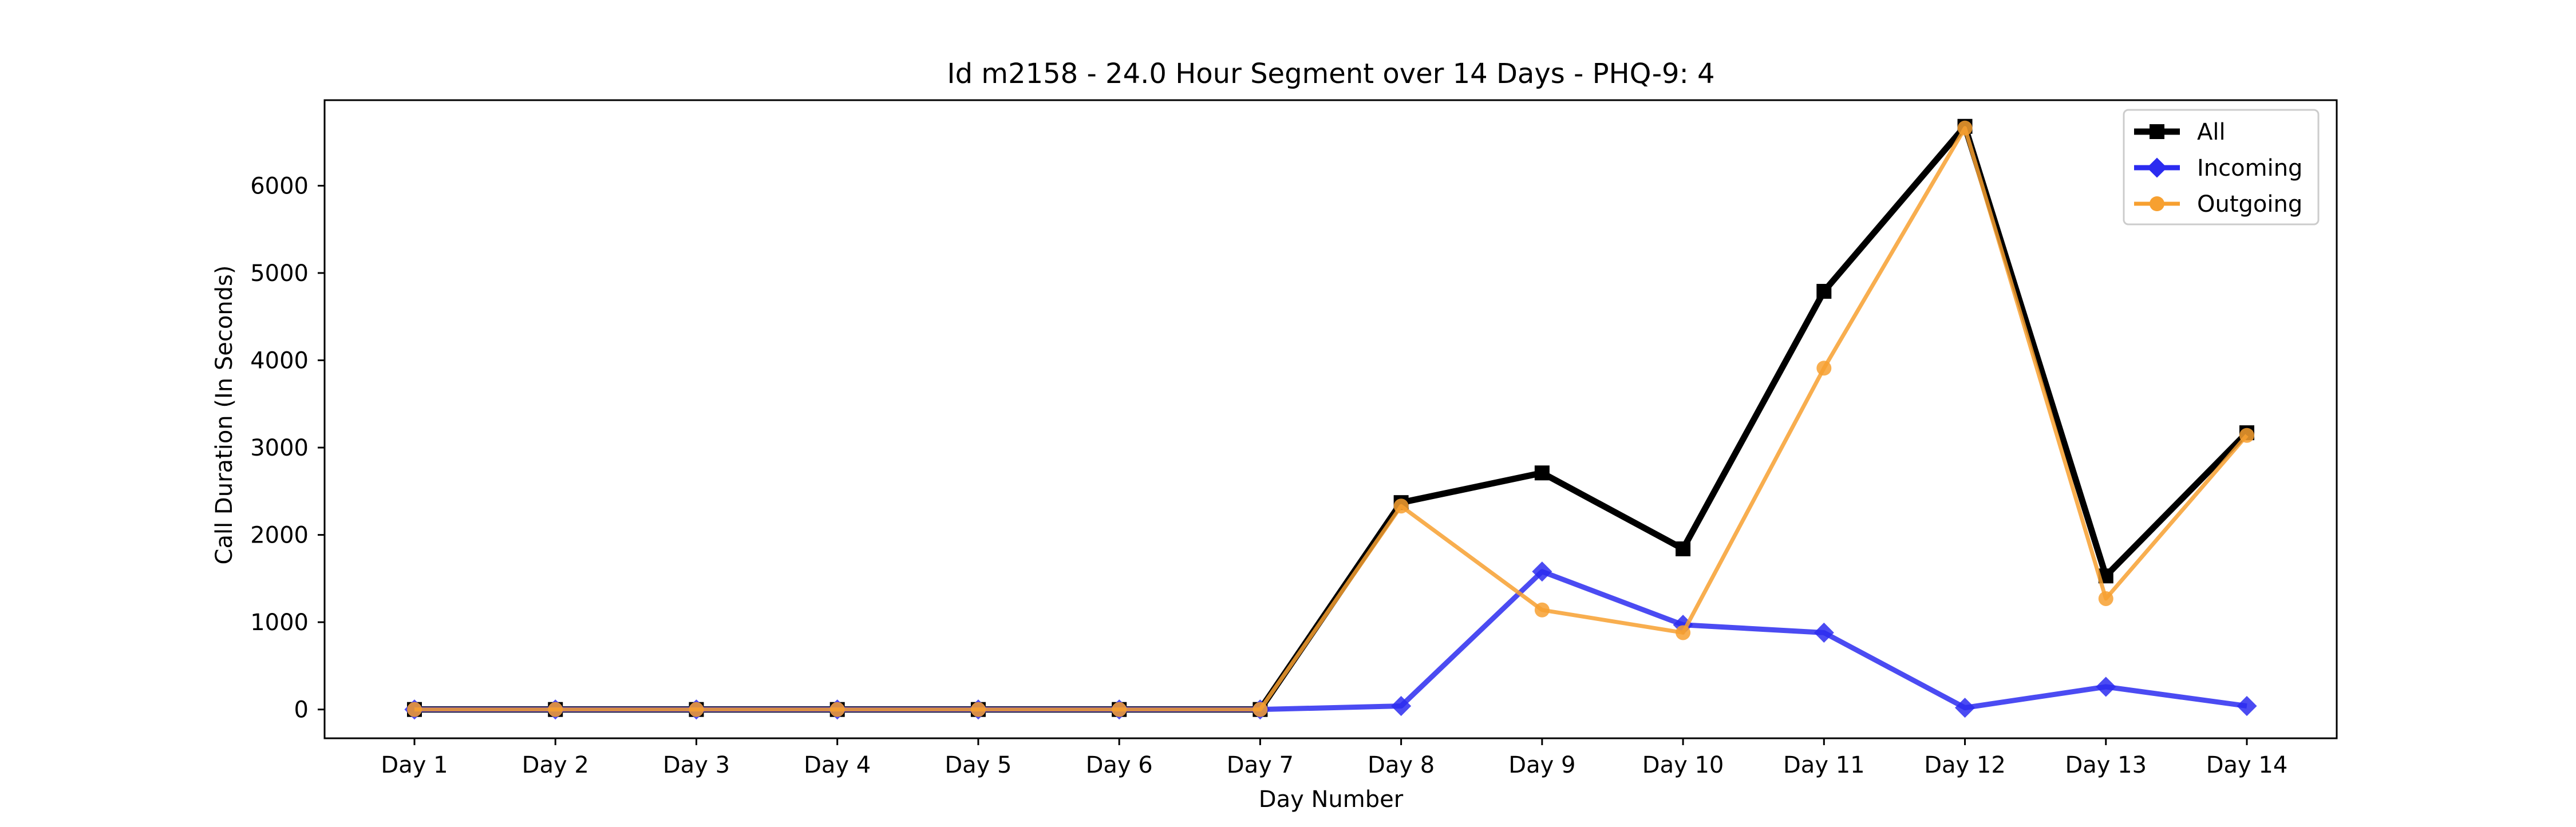  I want to click on x-tick-label: Day 4, so click(837, 765).